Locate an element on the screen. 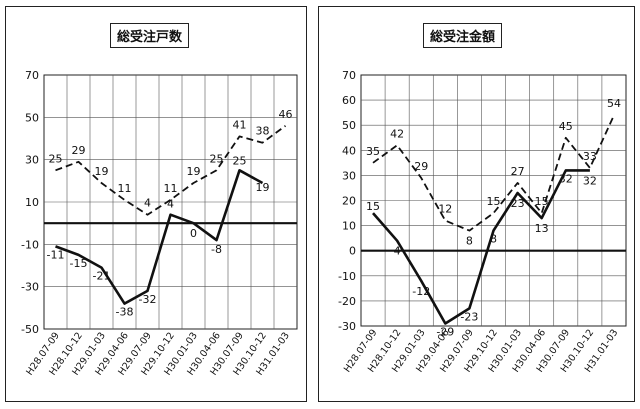  data-label: -11 is located at coordinates (56, 254).